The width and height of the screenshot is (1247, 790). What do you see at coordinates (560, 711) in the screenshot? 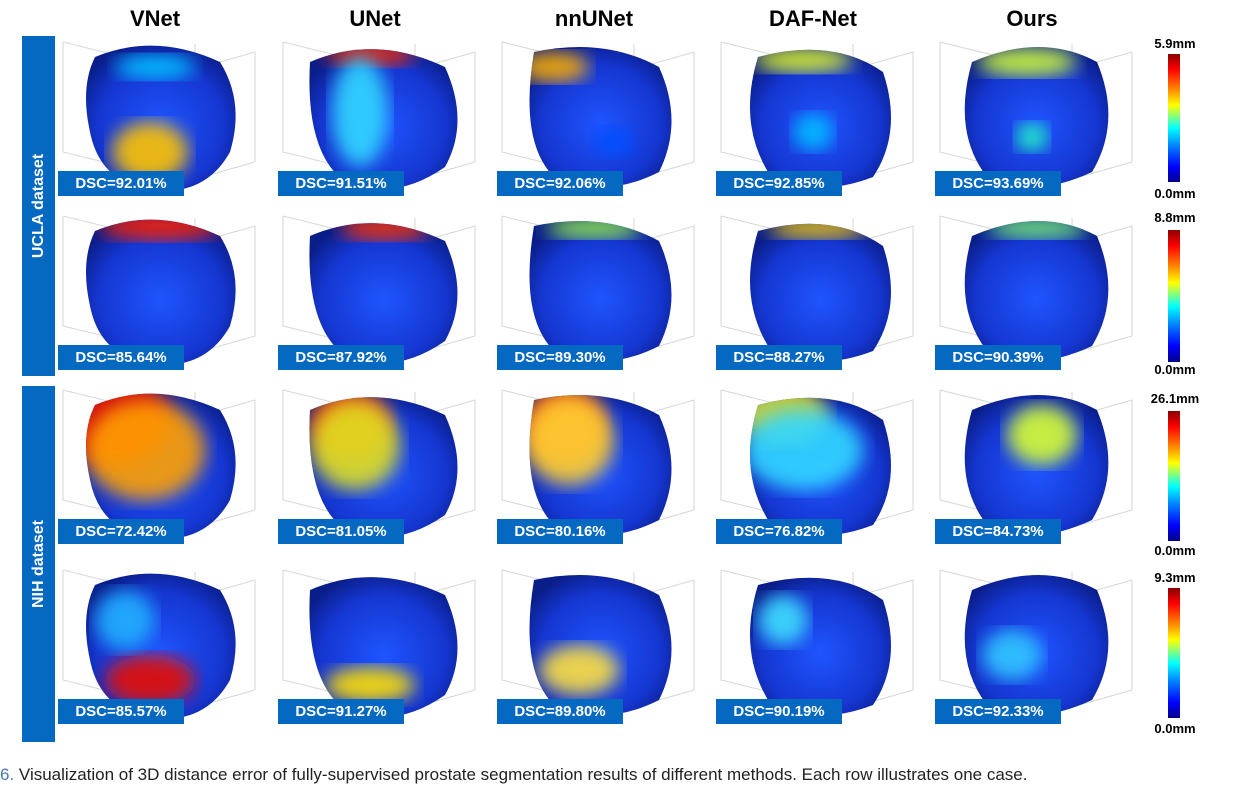
I see `dsc-label: DSC=89.80%` at bounding box center [560, 711].